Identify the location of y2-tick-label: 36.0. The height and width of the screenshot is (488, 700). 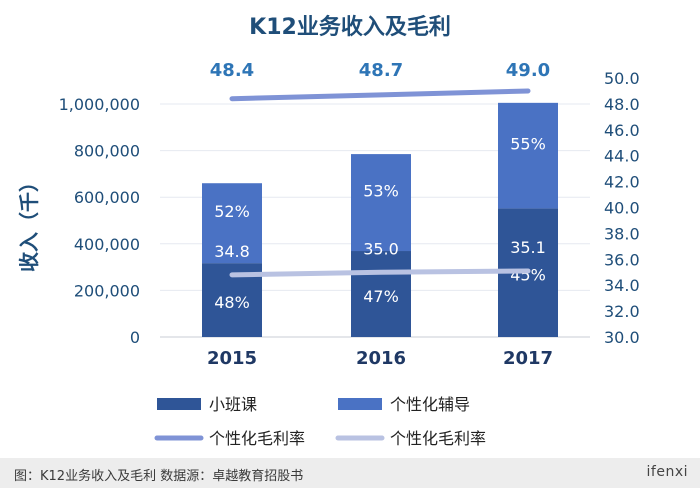
(622, 259).